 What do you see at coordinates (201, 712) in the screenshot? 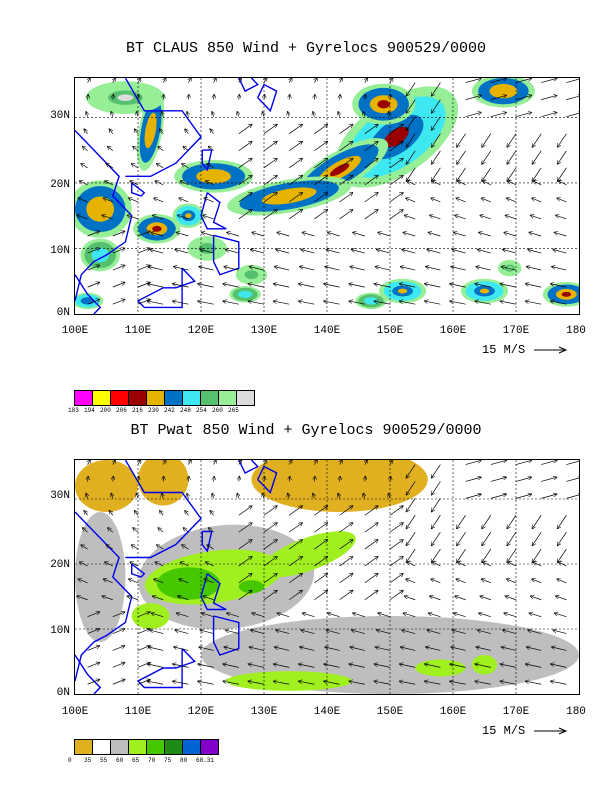
I see `xtick-120e-bottom: 120E` at bounding box center [201, 712].